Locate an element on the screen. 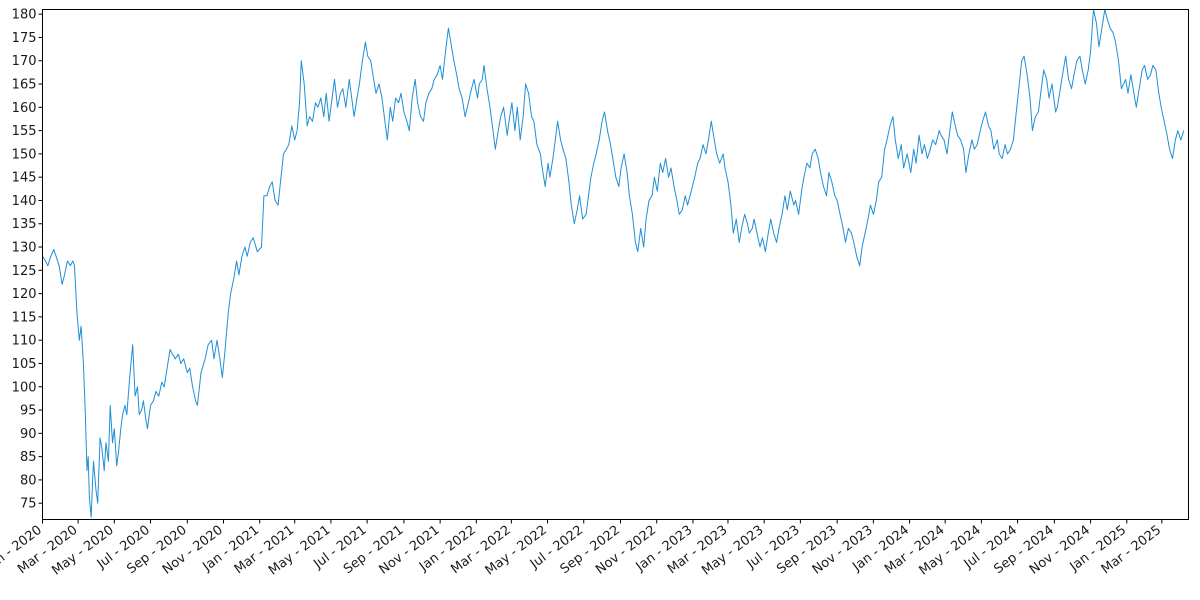 The width and height of the screenshot is (1200, 600). y-tick-label: 130 is located at coordinates (24, 248).